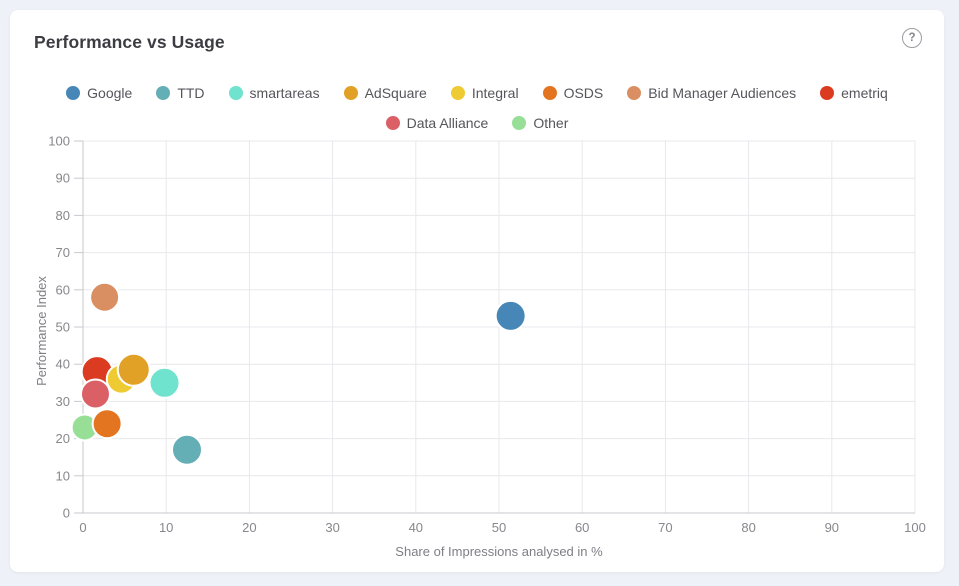 This screenshot has width=959, height=586. What do you see at coordinates (235, 93) in the screenshot?
I see `legend-dot-smartareas` at bounding box center [235, 93].